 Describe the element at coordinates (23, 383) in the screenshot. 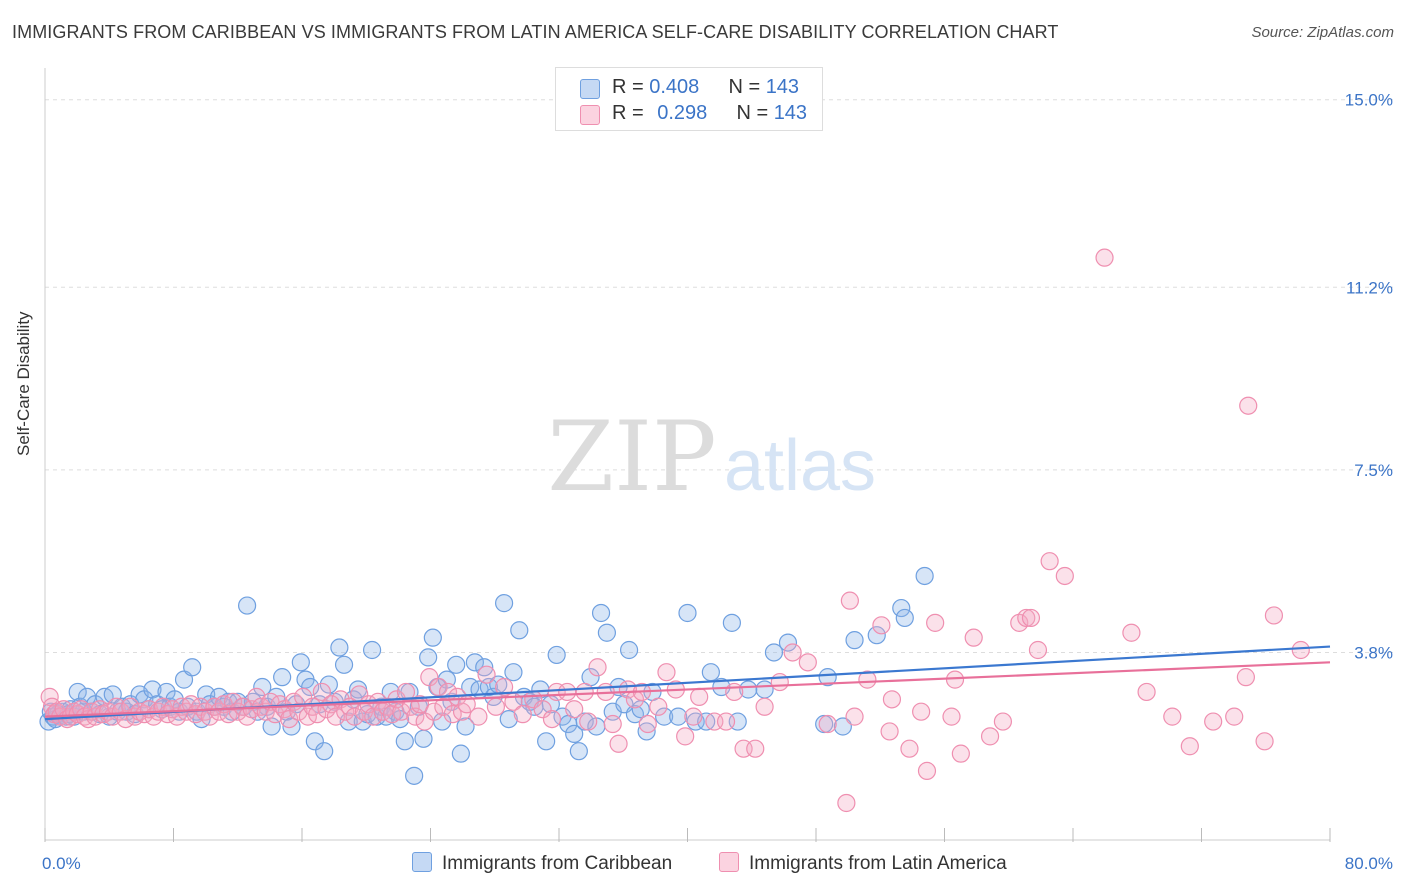

I see `y-axis-label: Self-Care Disability` at that location.